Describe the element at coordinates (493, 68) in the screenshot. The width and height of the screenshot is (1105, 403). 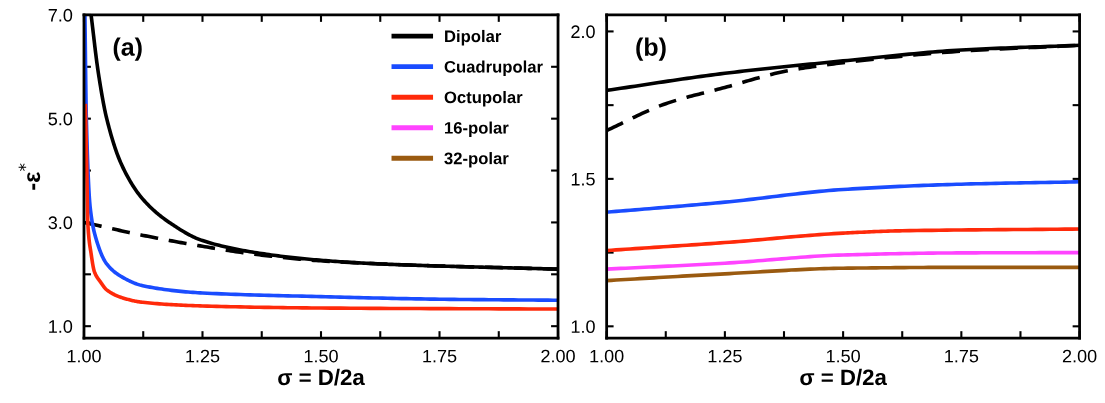
I see `legend-label: Cuadrupolar` at that location.